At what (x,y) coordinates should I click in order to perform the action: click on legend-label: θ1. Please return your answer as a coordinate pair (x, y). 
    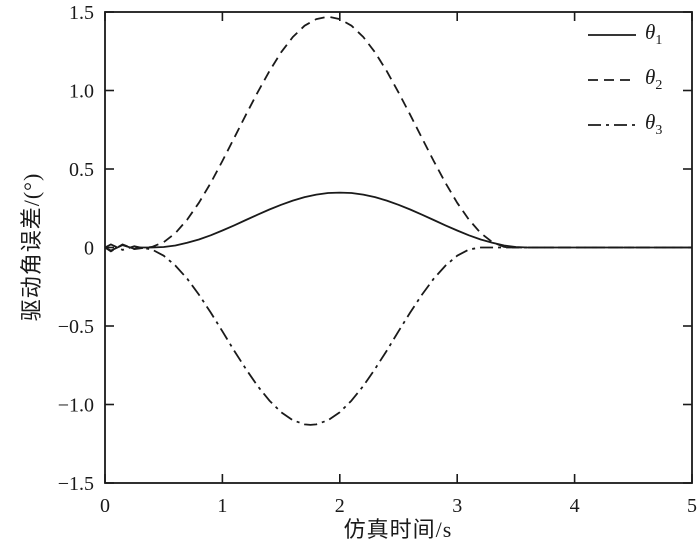
    Looking at the image, I should click on (653, 34).